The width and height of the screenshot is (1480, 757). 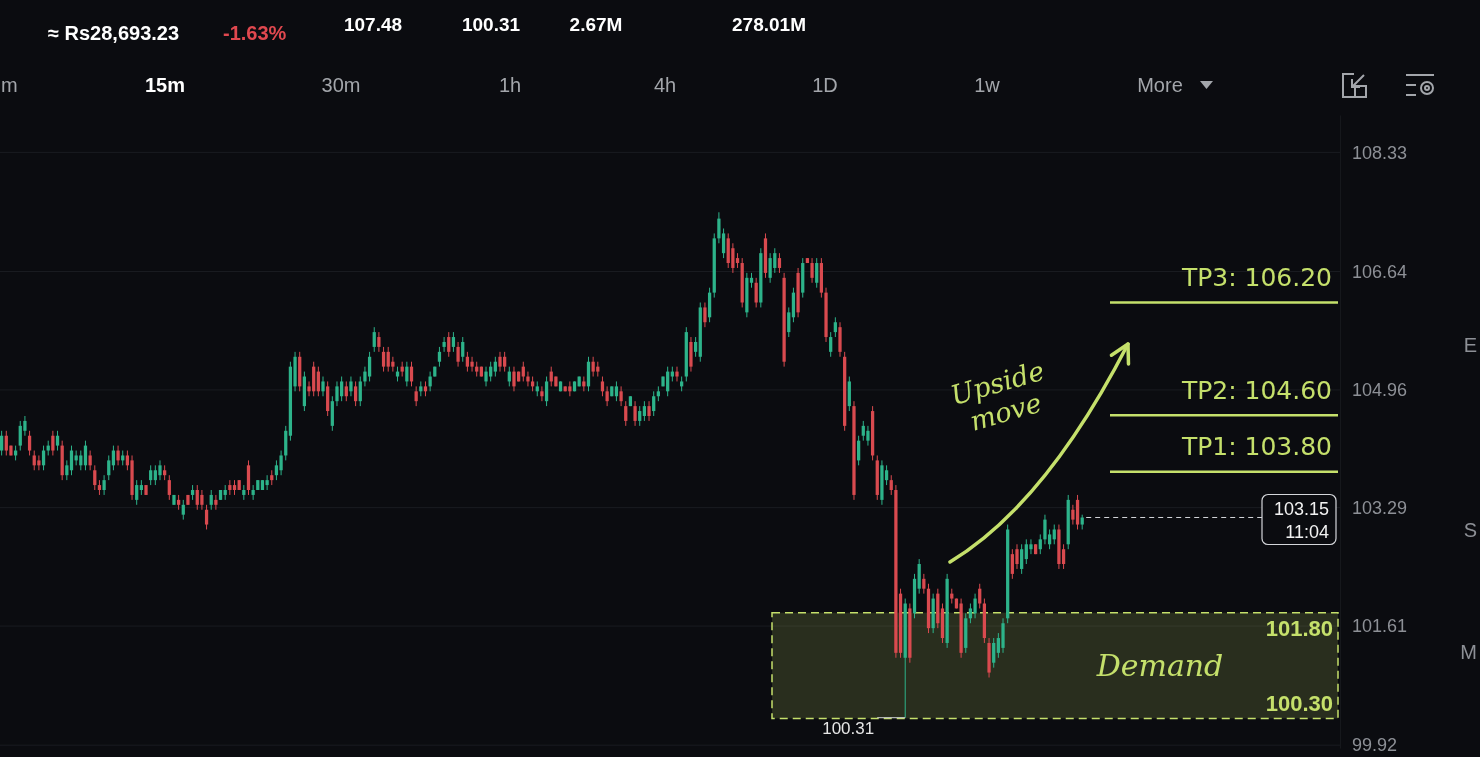 What do you see at coordinates (1299, 704) in the screenshot?
I see `annotation: 100.30` at bounding box center [1299, 704].